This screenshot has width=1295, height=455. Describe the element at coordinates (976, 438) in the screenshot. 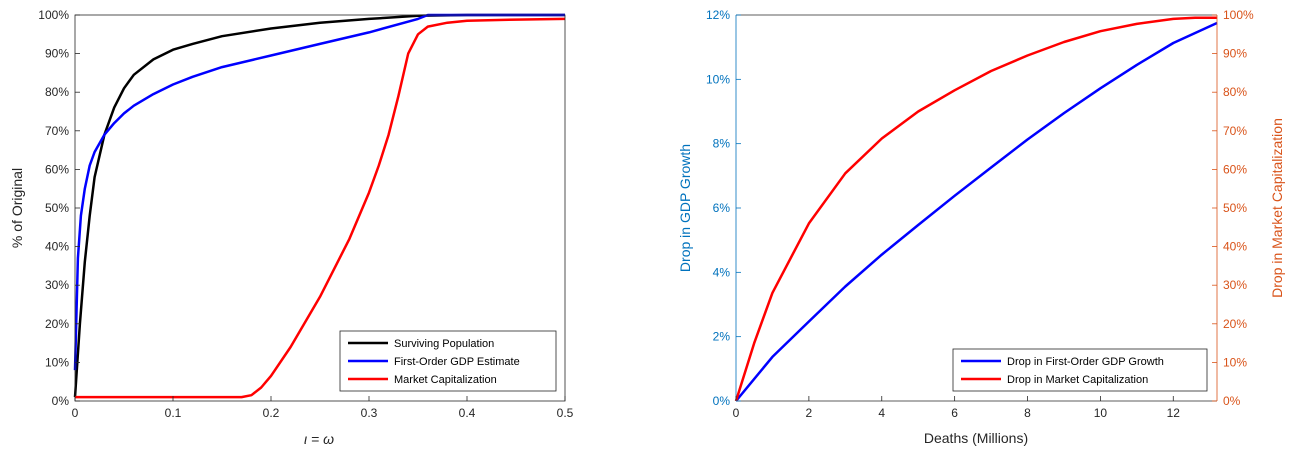

I see `x-axis-label-right: Deaths (Millions)` at that location.